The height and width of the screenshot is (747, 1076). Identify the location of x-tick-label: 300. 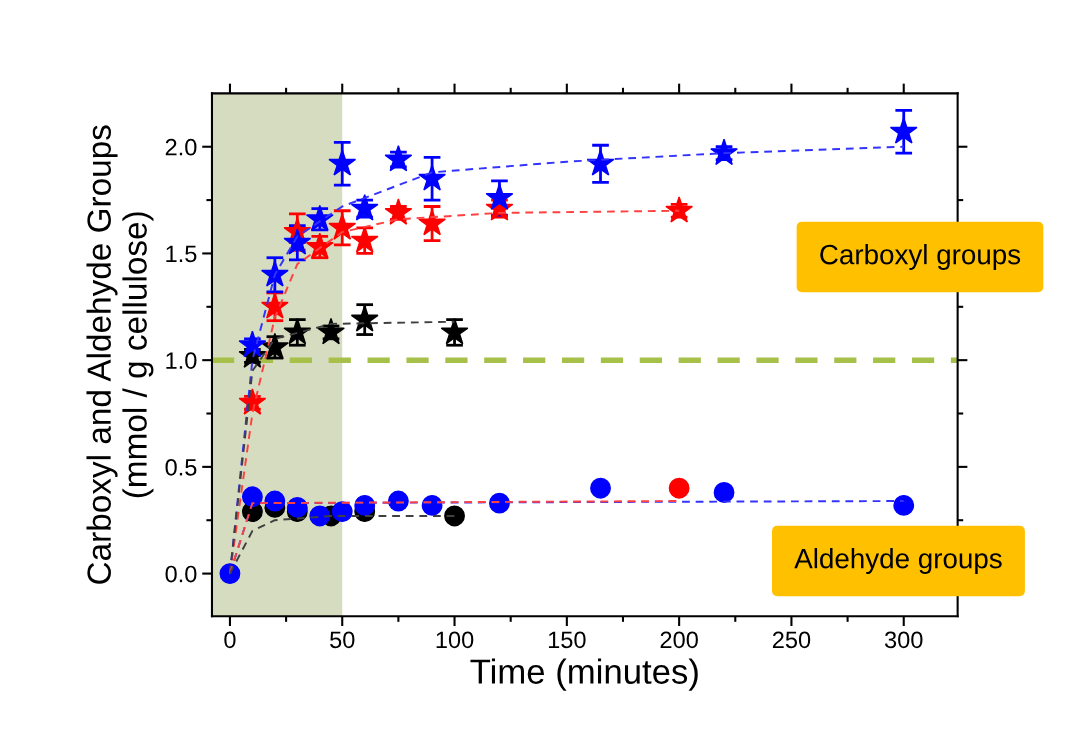
(903, 640).